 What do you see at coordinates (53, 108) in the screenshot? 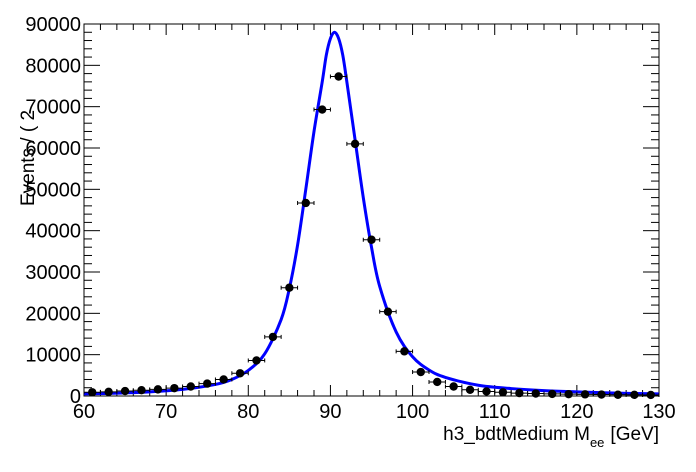
I see `y-tick-label: 70000` at bounding box center [53, 108].